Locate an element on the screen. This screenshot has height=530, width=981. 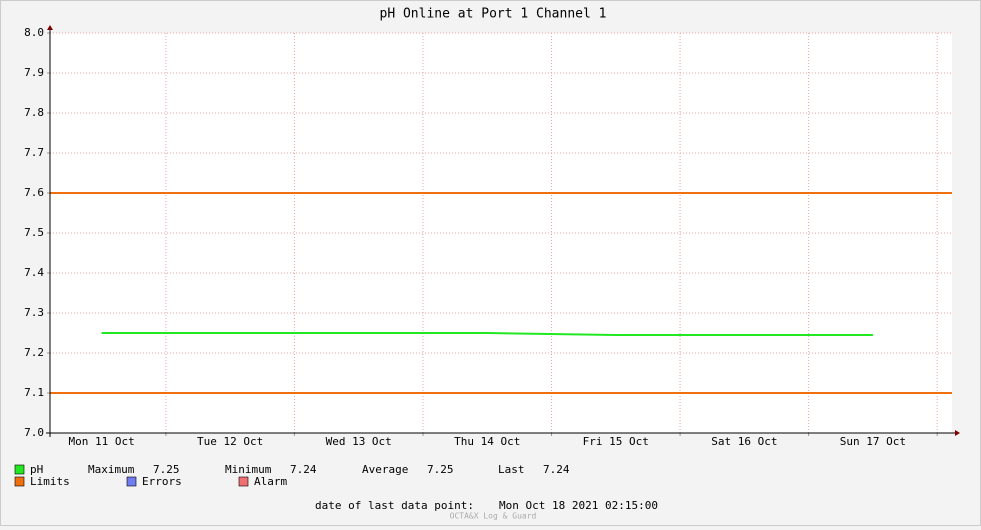
x-tick-label: Fri 15 Oct is located at coordinates (616, 441).